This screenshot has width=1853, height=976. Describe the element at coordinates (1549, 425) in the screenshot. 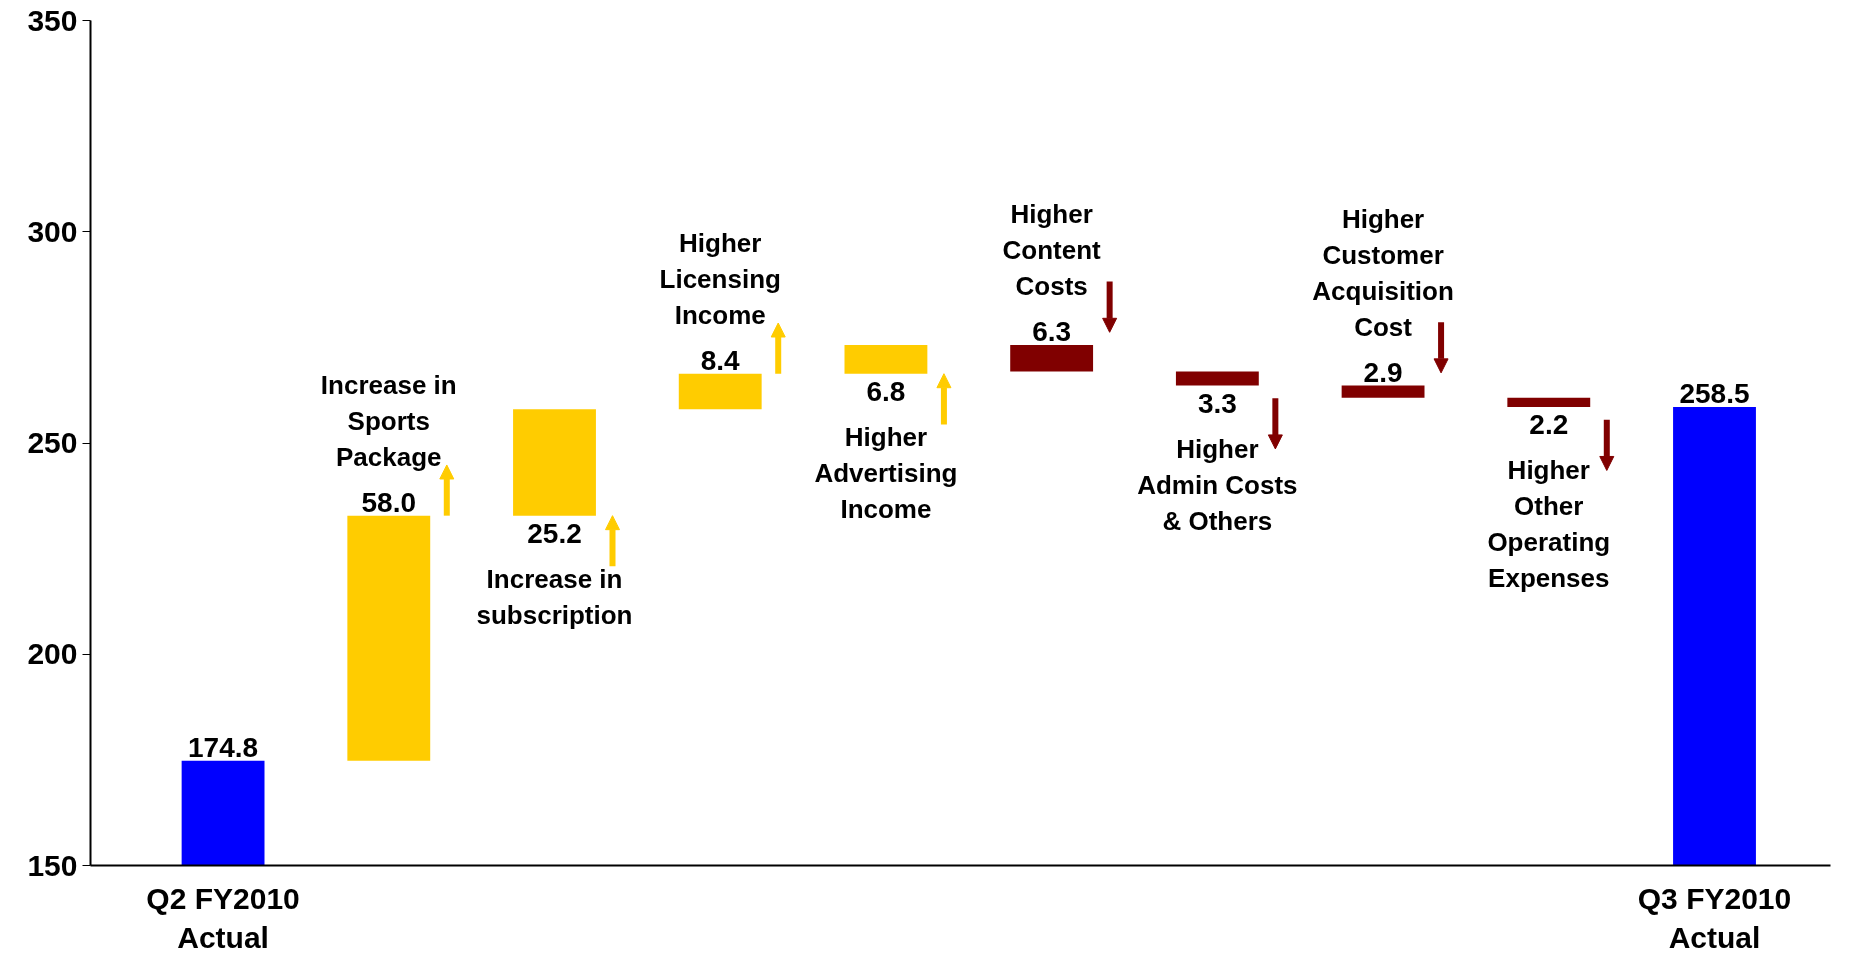

I see `data-label: 2.2` at that location.